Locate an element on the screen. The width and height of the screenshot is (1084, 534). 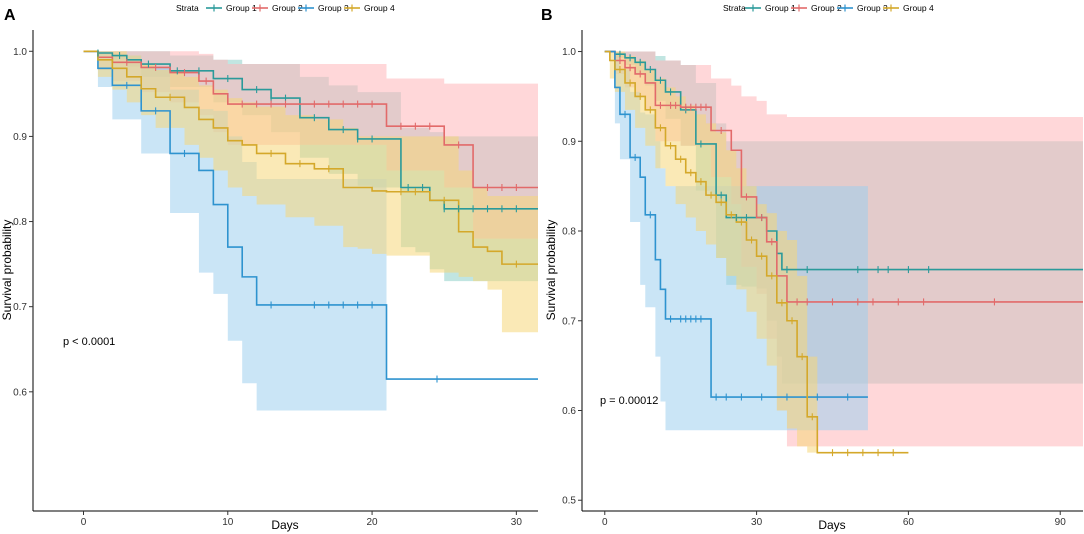
p-value-annotation: p < 0.0001 is located at coordinates (89, 342).